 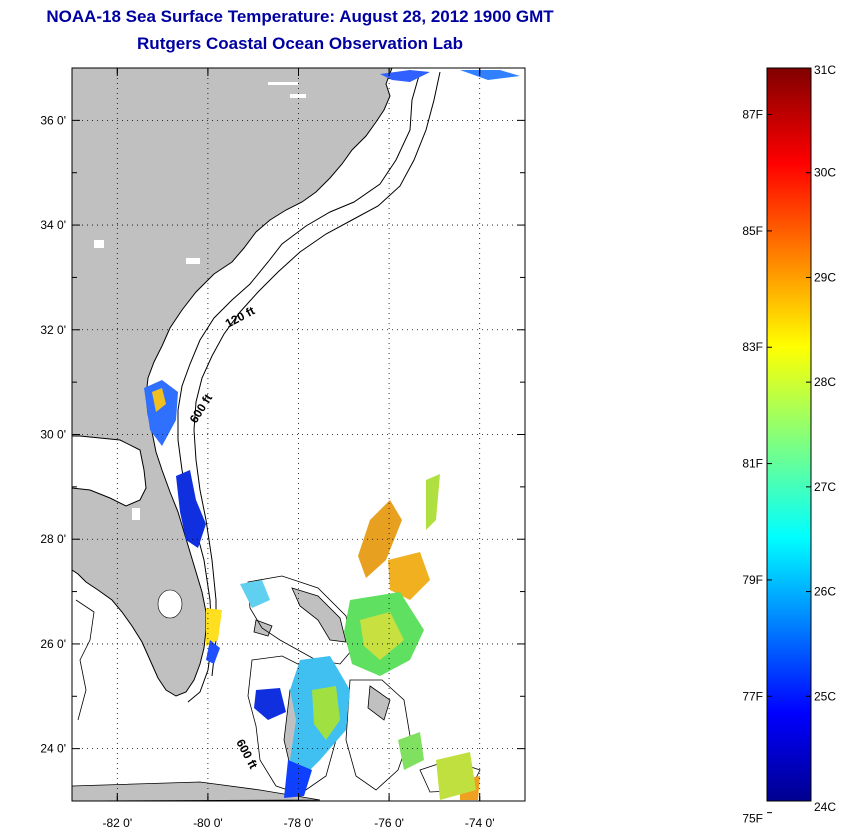 What do you see at coordinates (752, 464) in the screenshot?
I see `fahrenheit-tick-label: 81F` at bounding box center [752, 464].